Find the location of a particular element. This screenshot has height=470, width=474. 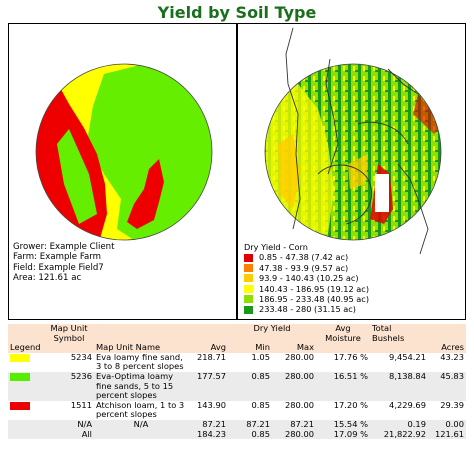

legend-label: 47.38 - 93.9 (9.57 ac) is located at coordinates (304, 267).